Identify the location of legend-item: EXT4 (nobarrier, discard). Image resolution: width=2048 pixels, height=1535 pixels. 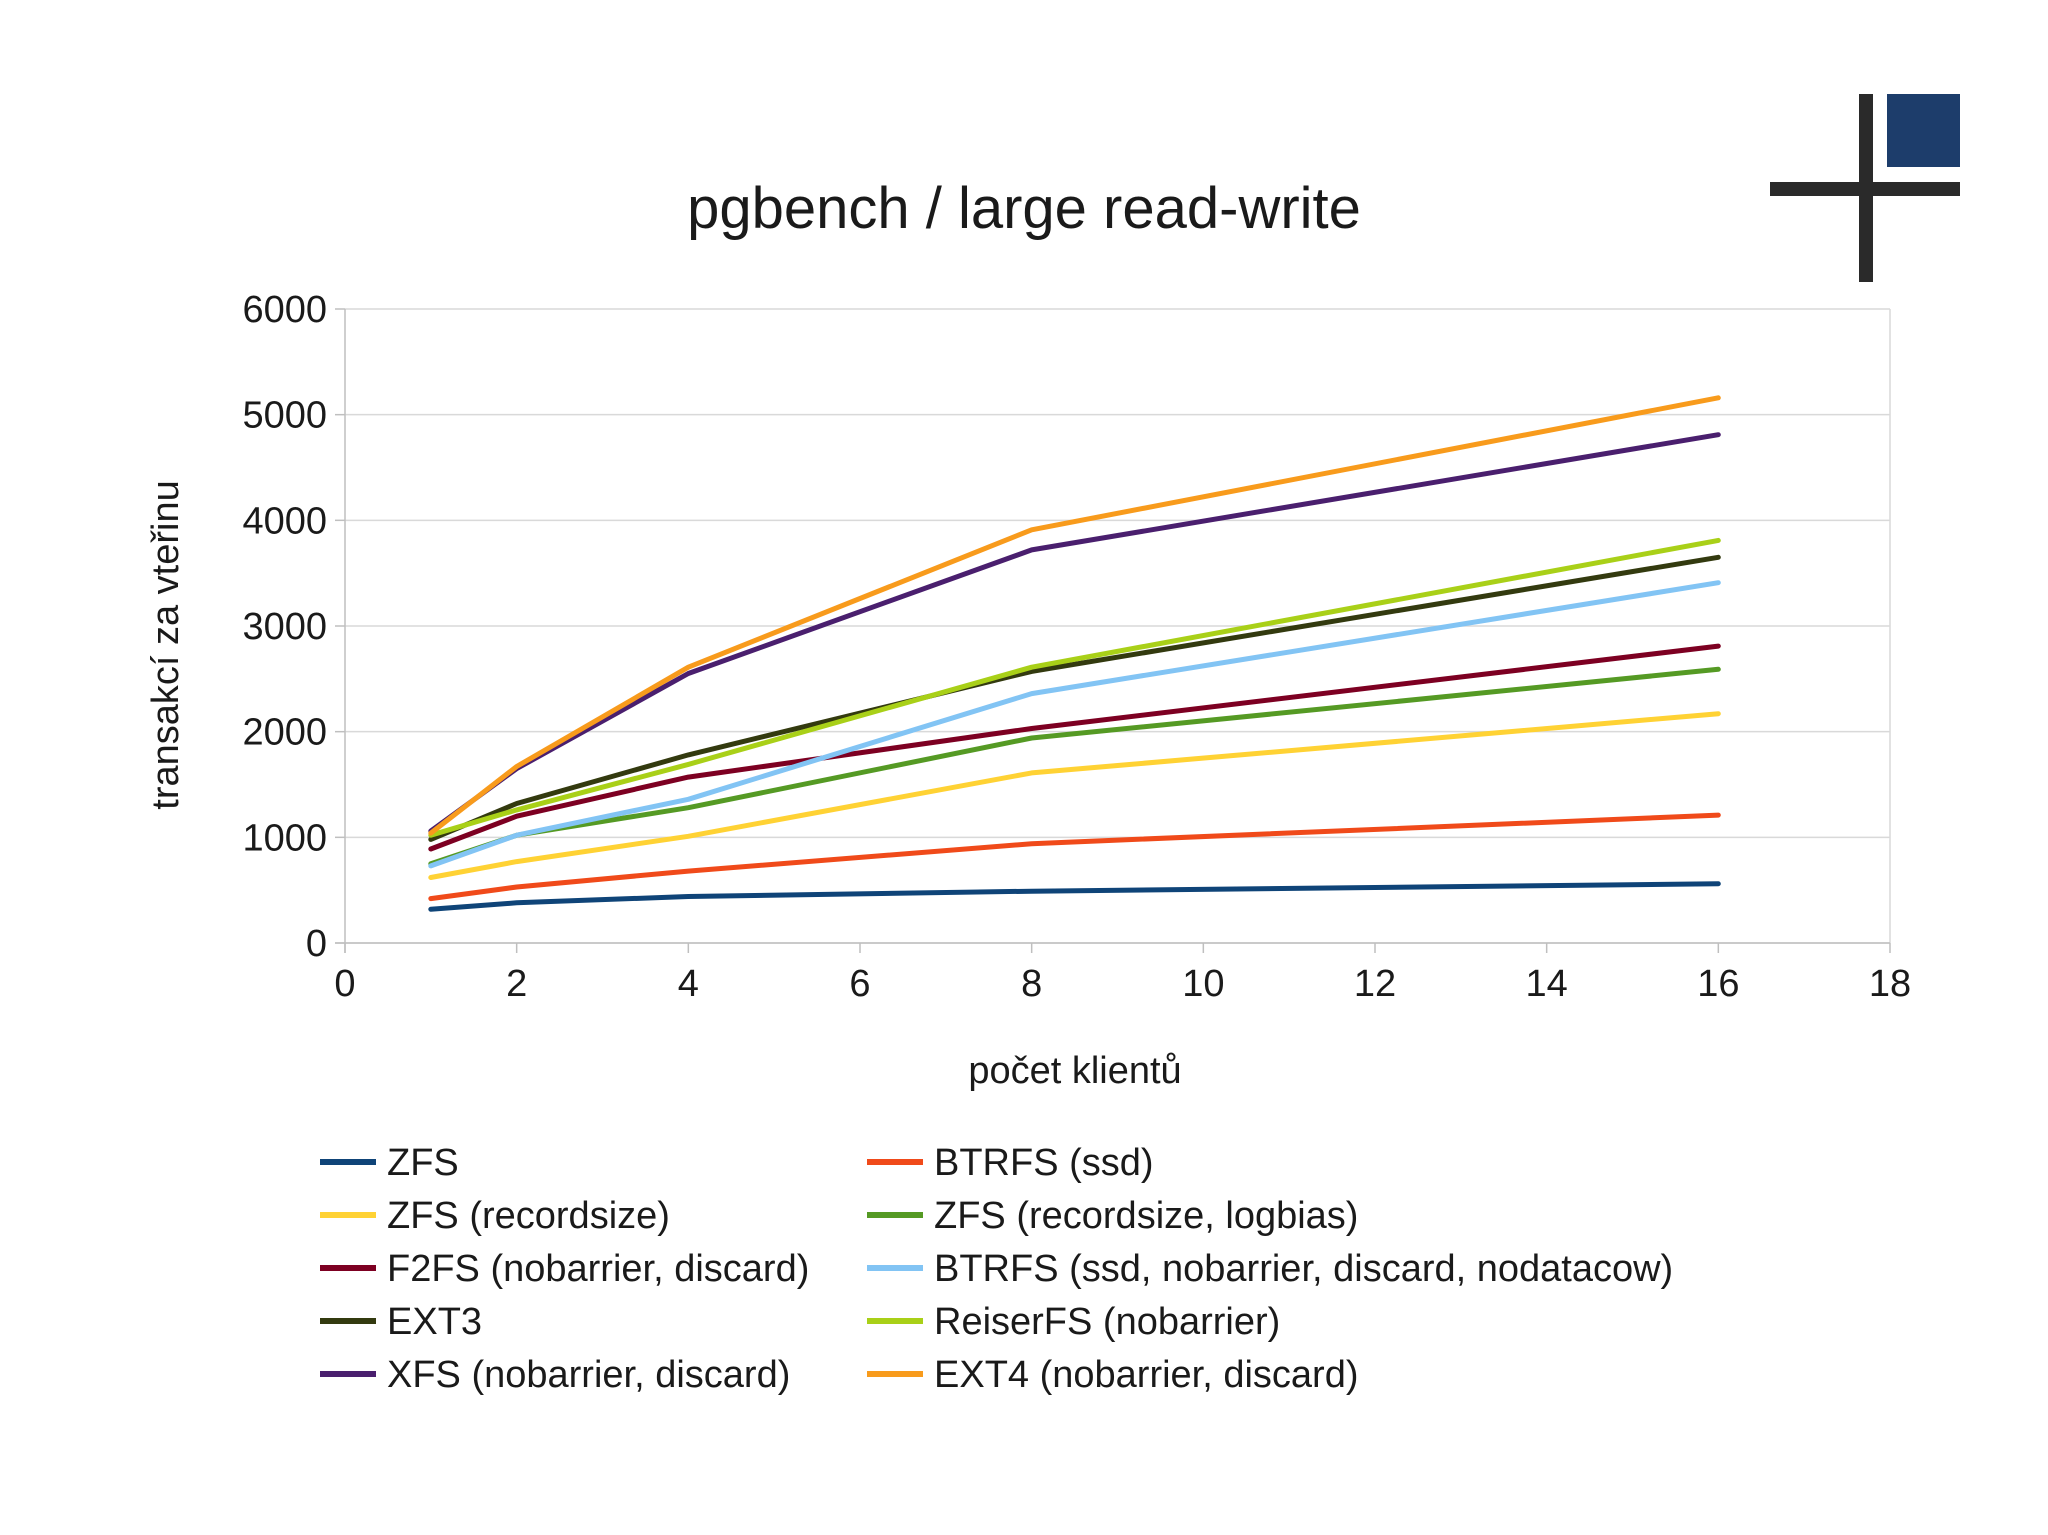
(1113, 1375).